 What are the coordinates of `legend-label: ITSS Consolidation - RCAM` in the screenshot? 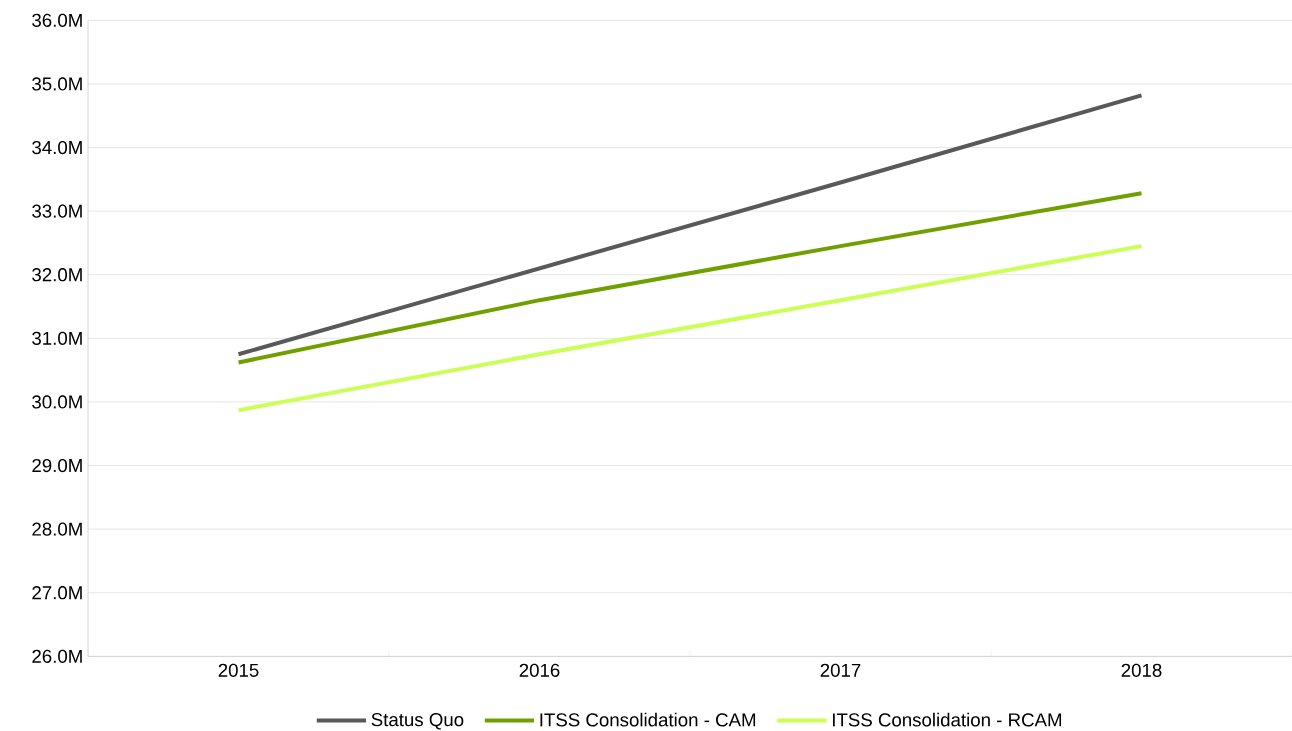 It's located at (947, 719).